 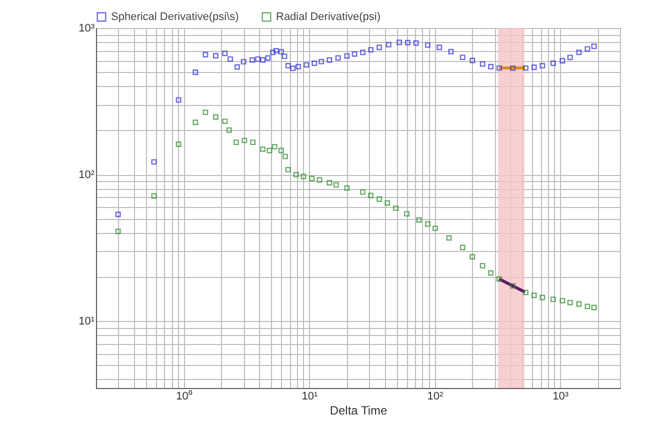 I want to click on x-tick-label: 10¹, so click(x=310, y=396).